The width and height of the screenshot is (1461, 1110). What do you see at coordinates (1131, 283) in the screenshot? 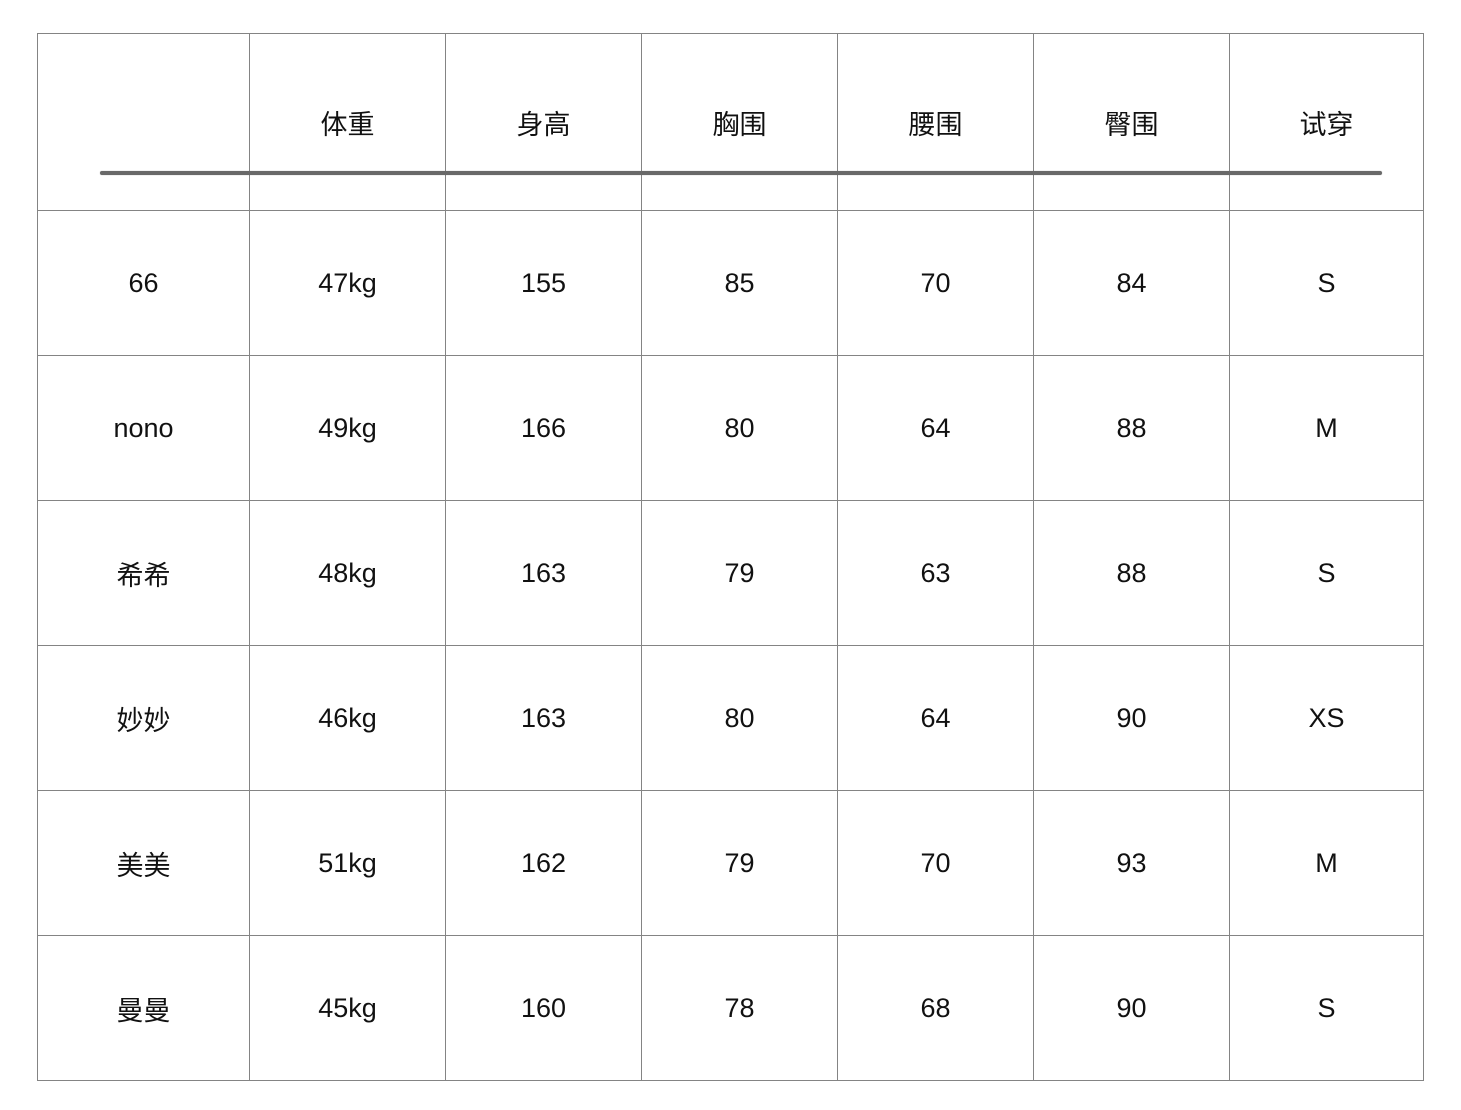
I see `cell-hip: 84` at bounding box center [1131, 283].